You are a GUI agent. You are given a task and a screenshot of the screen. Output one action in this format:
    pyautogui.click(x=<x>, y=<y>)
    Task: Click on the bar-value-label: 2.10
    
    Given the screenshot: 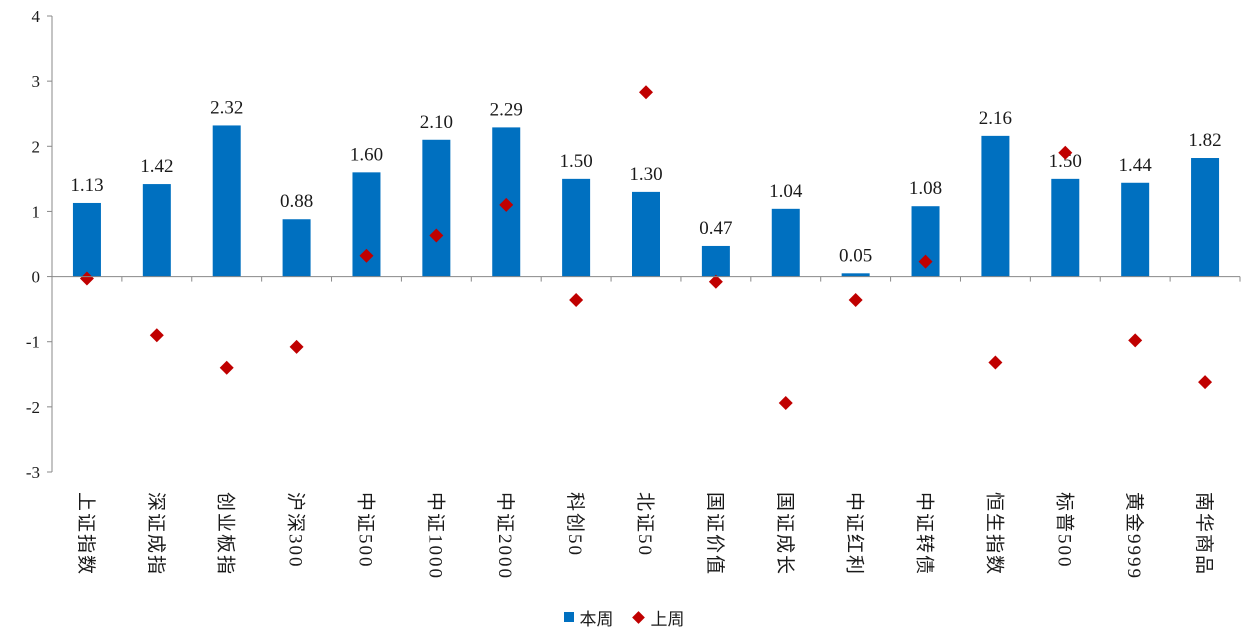 What is the action you would take?
    pyautogui.click(x=436, y=122)
    